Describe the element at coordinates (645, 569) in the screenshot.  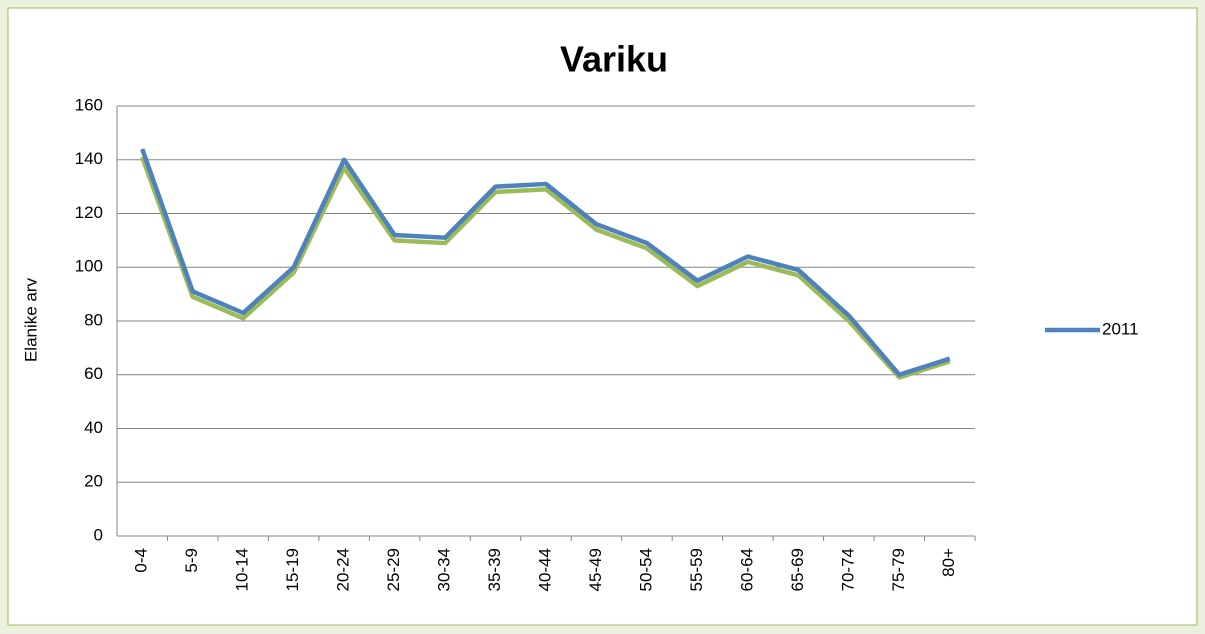
I see `x-tick-label: 50-54` at that location.